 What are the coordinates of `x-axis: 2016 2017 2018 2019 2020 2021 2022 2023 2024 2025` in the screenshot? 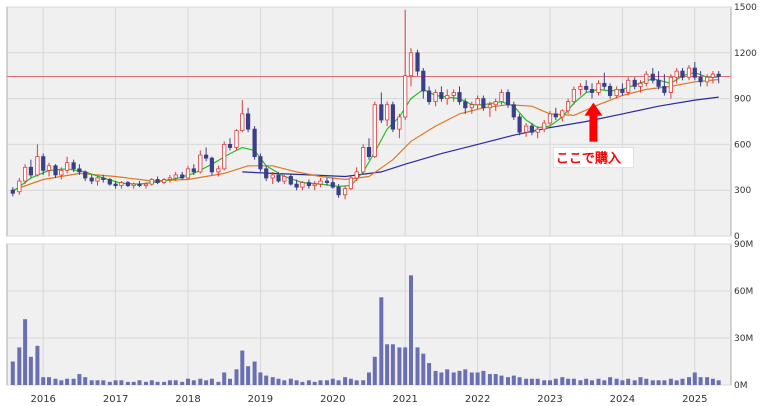 It's located at (368, 399).